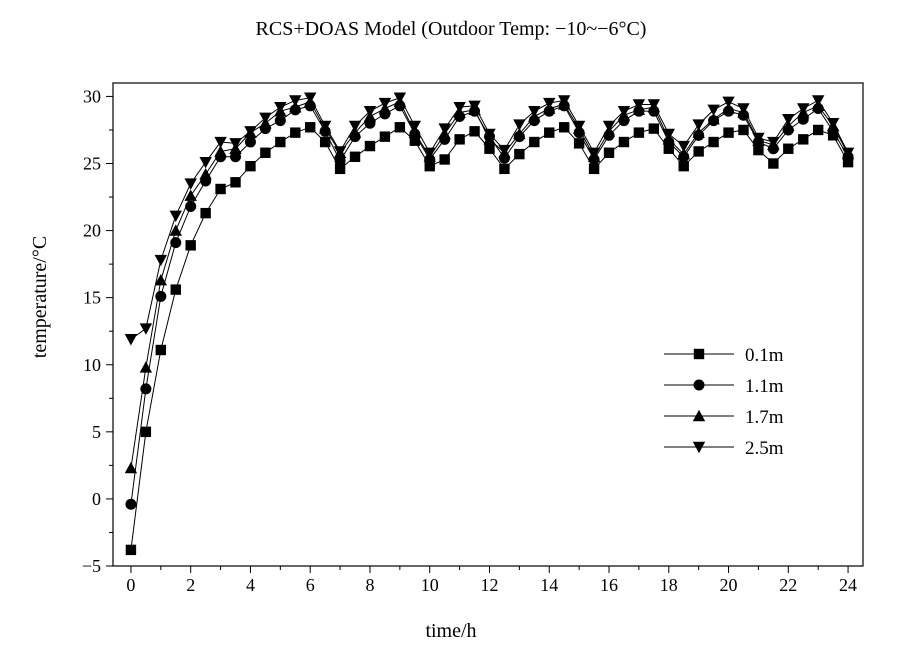 Image resolution: width=905 pixels, height=667 pixels. I want to click on y-tick-label: 15, so click(92, 298).